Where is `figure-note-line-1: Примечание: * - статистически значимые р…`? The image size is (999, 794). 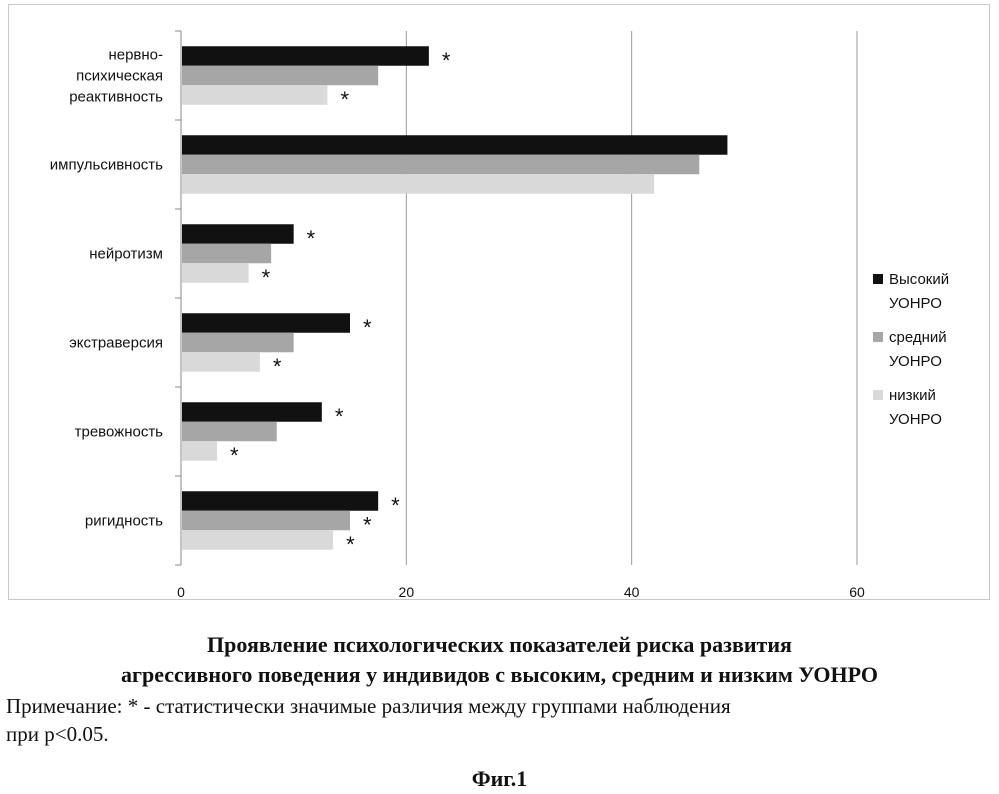 figure-note-line-1: Примечание: * - статистически значимые р… is located at coordinates (368, 706).